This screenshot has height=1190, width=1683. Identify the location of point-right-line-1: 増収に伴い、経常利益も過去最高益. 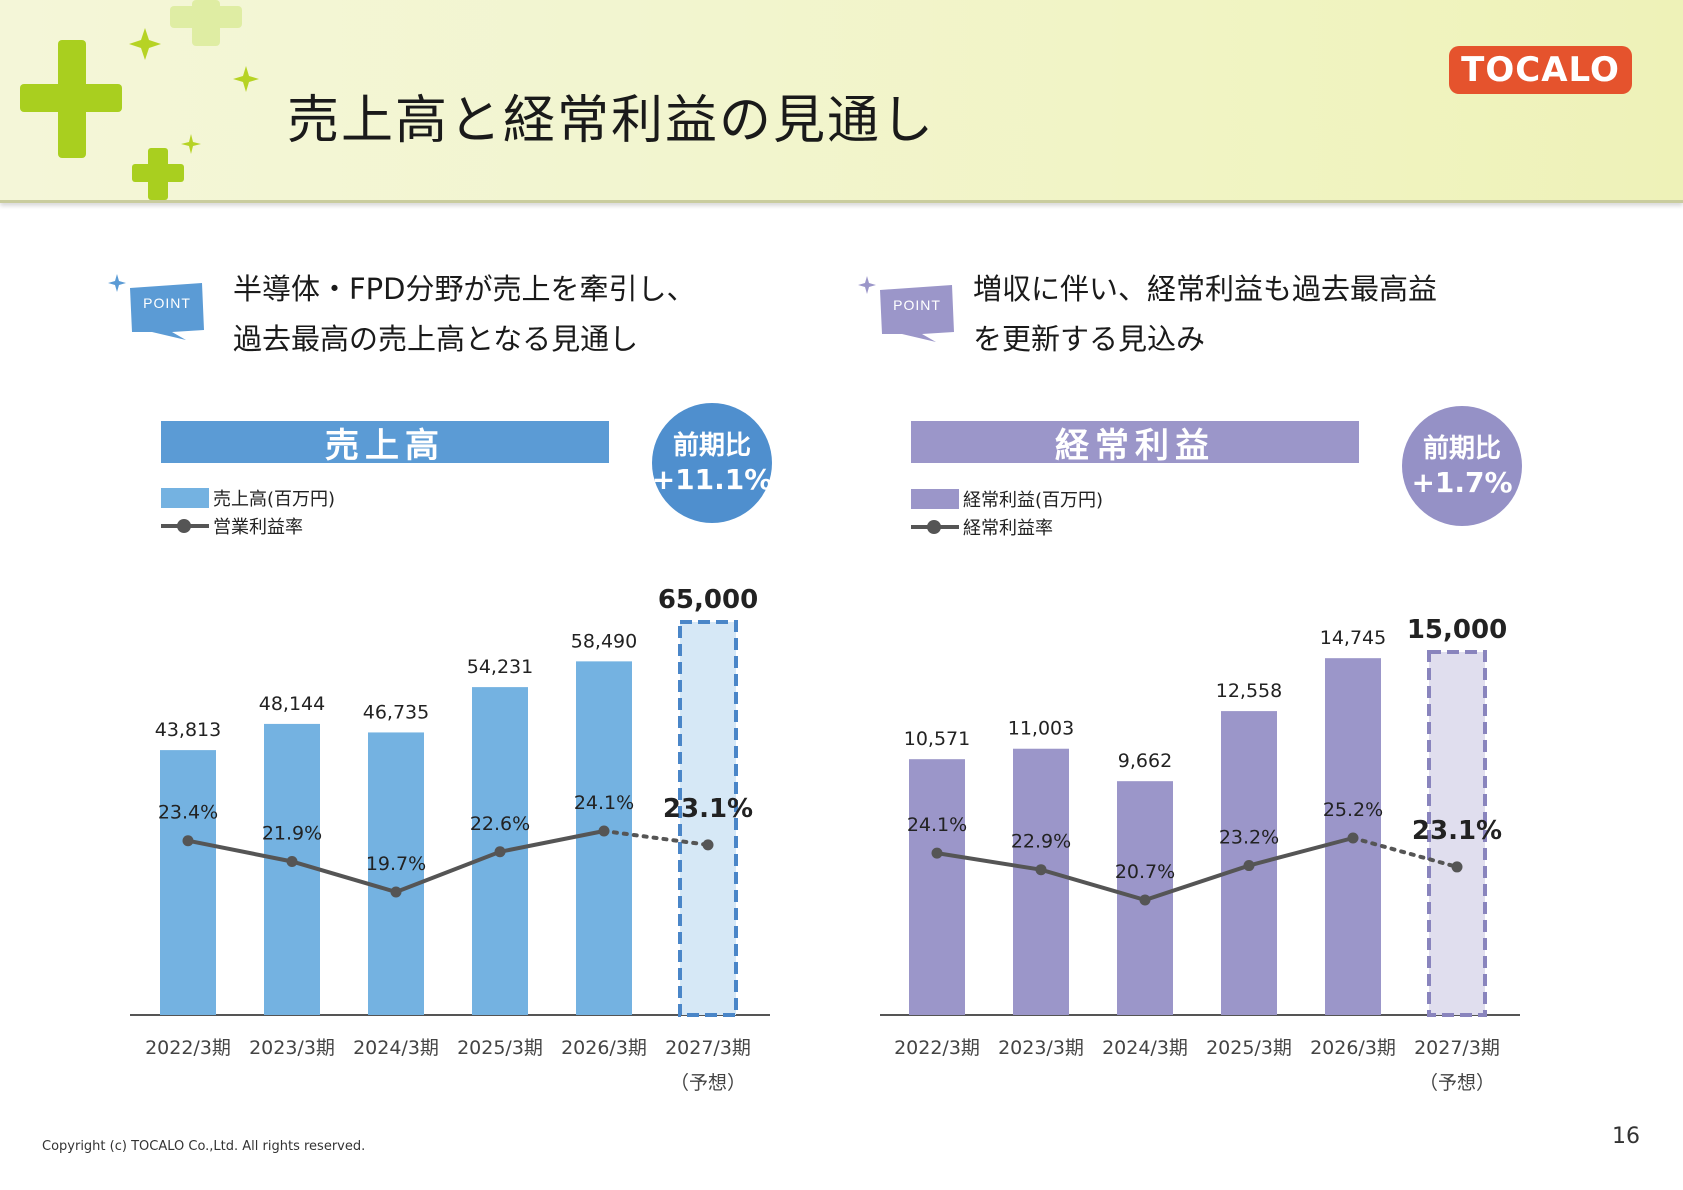
(1205, 289).